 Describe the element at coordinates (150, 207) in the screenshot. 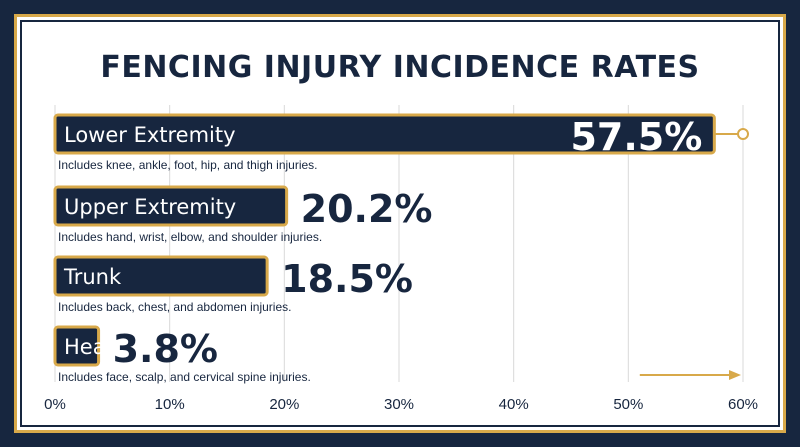

I see `category-label: Upper Extremity` at that location.